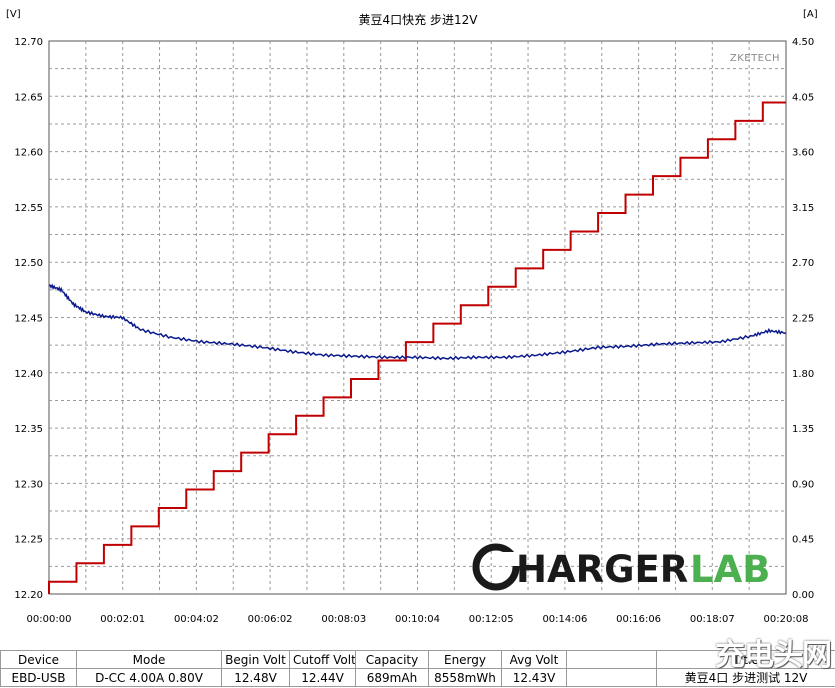 Image resolution: width=835 pixels, height=688 pixels. What do you see at coordinates (534, 677) in the screenshot?
I see `value-avg-volt: 12.43V` at bounding box center [534, 677].